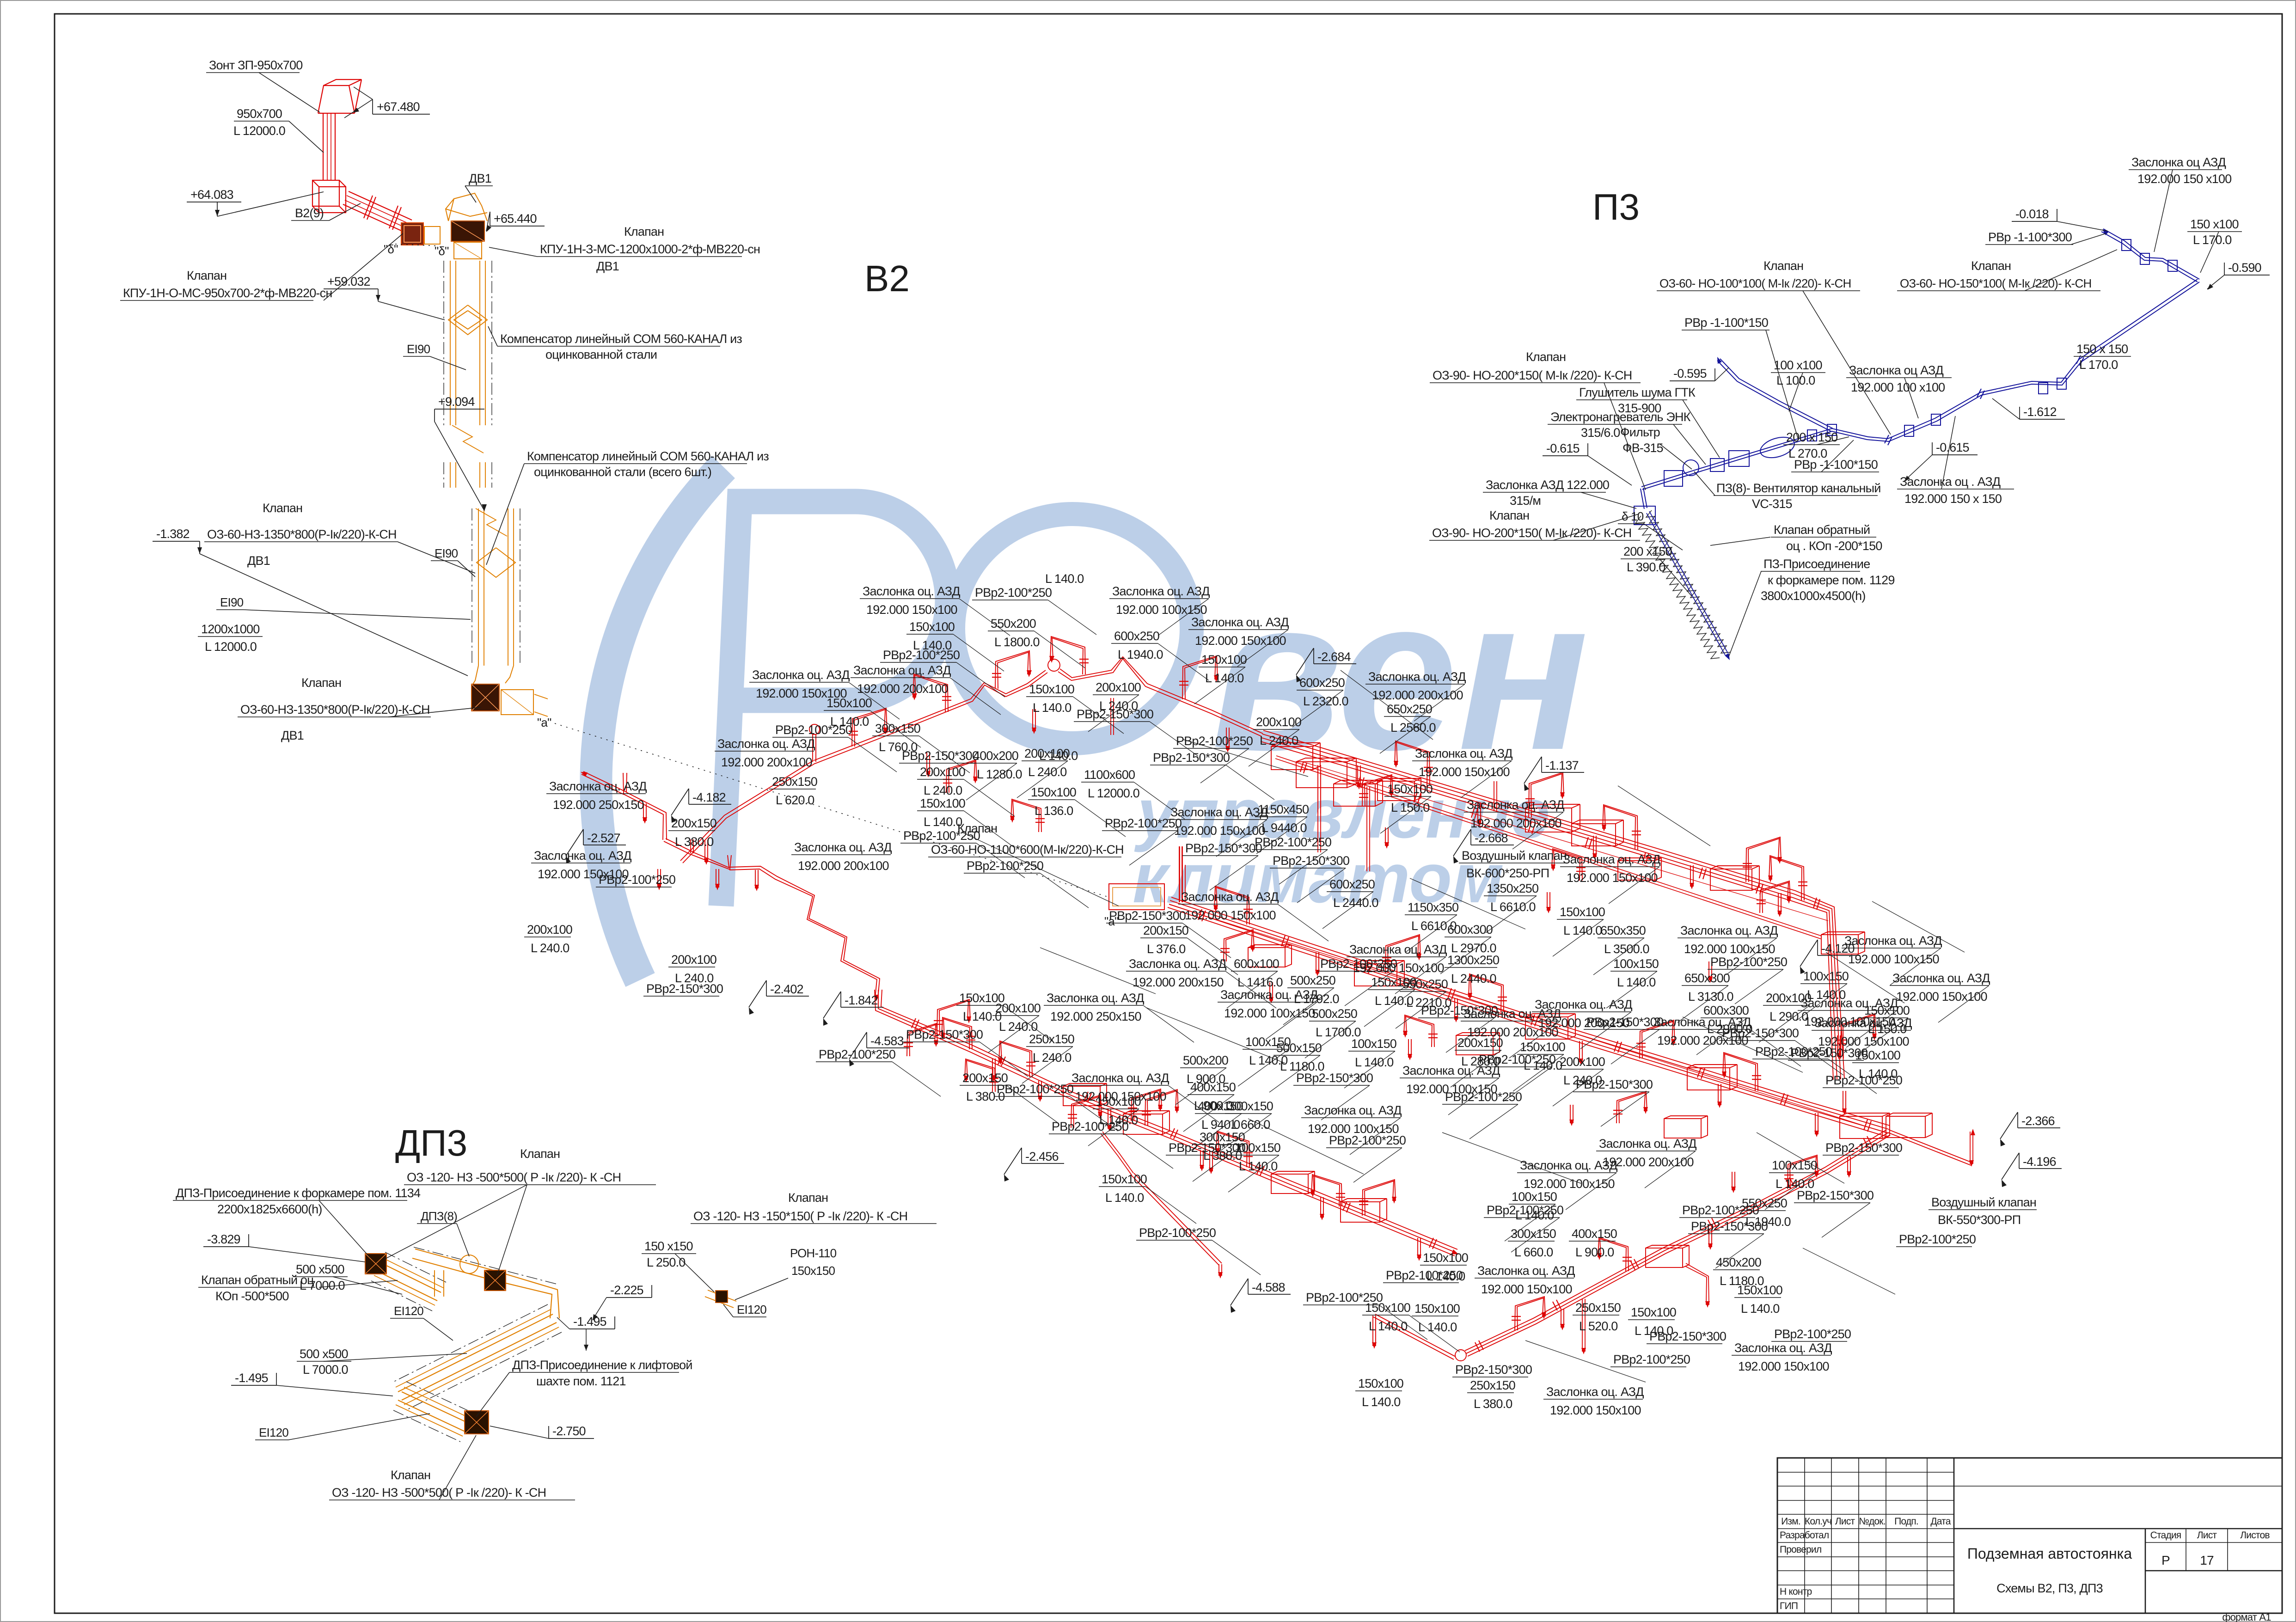 This screenshot has height=1622, width=2296. I want to click on svg-text: L 9440.0, so click(1284, 828).